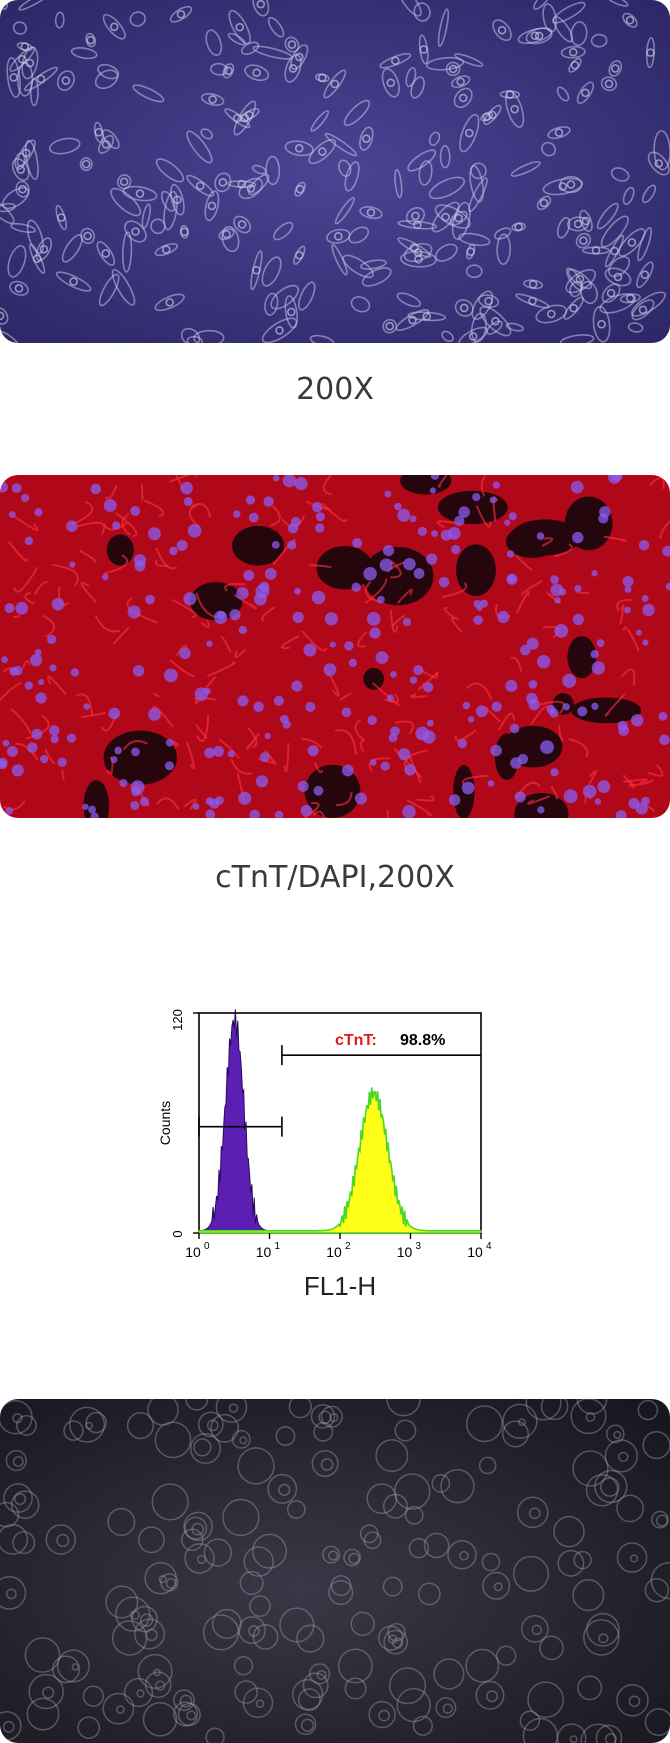 This screenshot has width=670, height=1743. What do you see at coordinates (356, 1040) in the screenshot?
I see `gate-label: cTnT:` at bounding box center [356, 1040].